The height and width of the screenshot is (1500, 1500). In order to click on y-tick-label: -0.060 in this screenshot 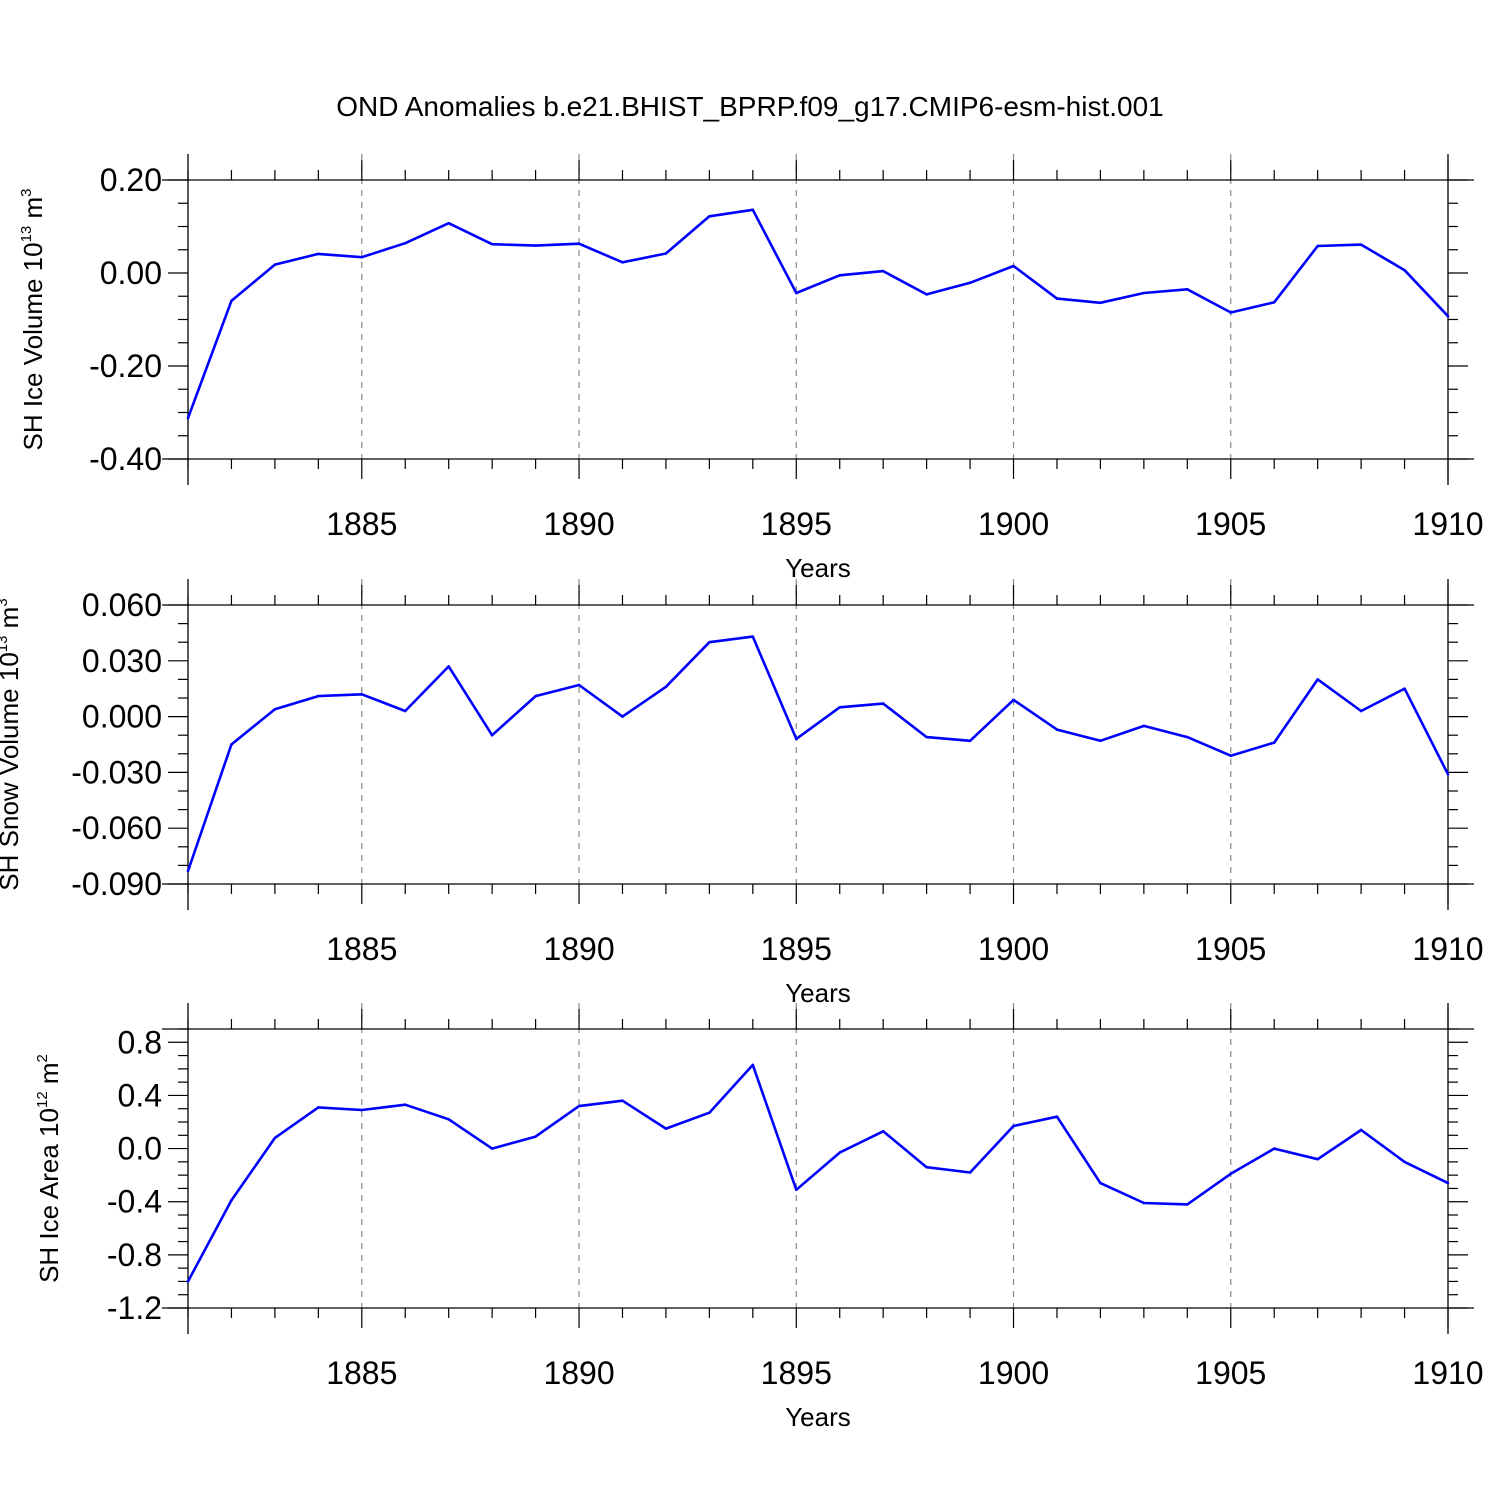, I will do `click(116, 828)`.